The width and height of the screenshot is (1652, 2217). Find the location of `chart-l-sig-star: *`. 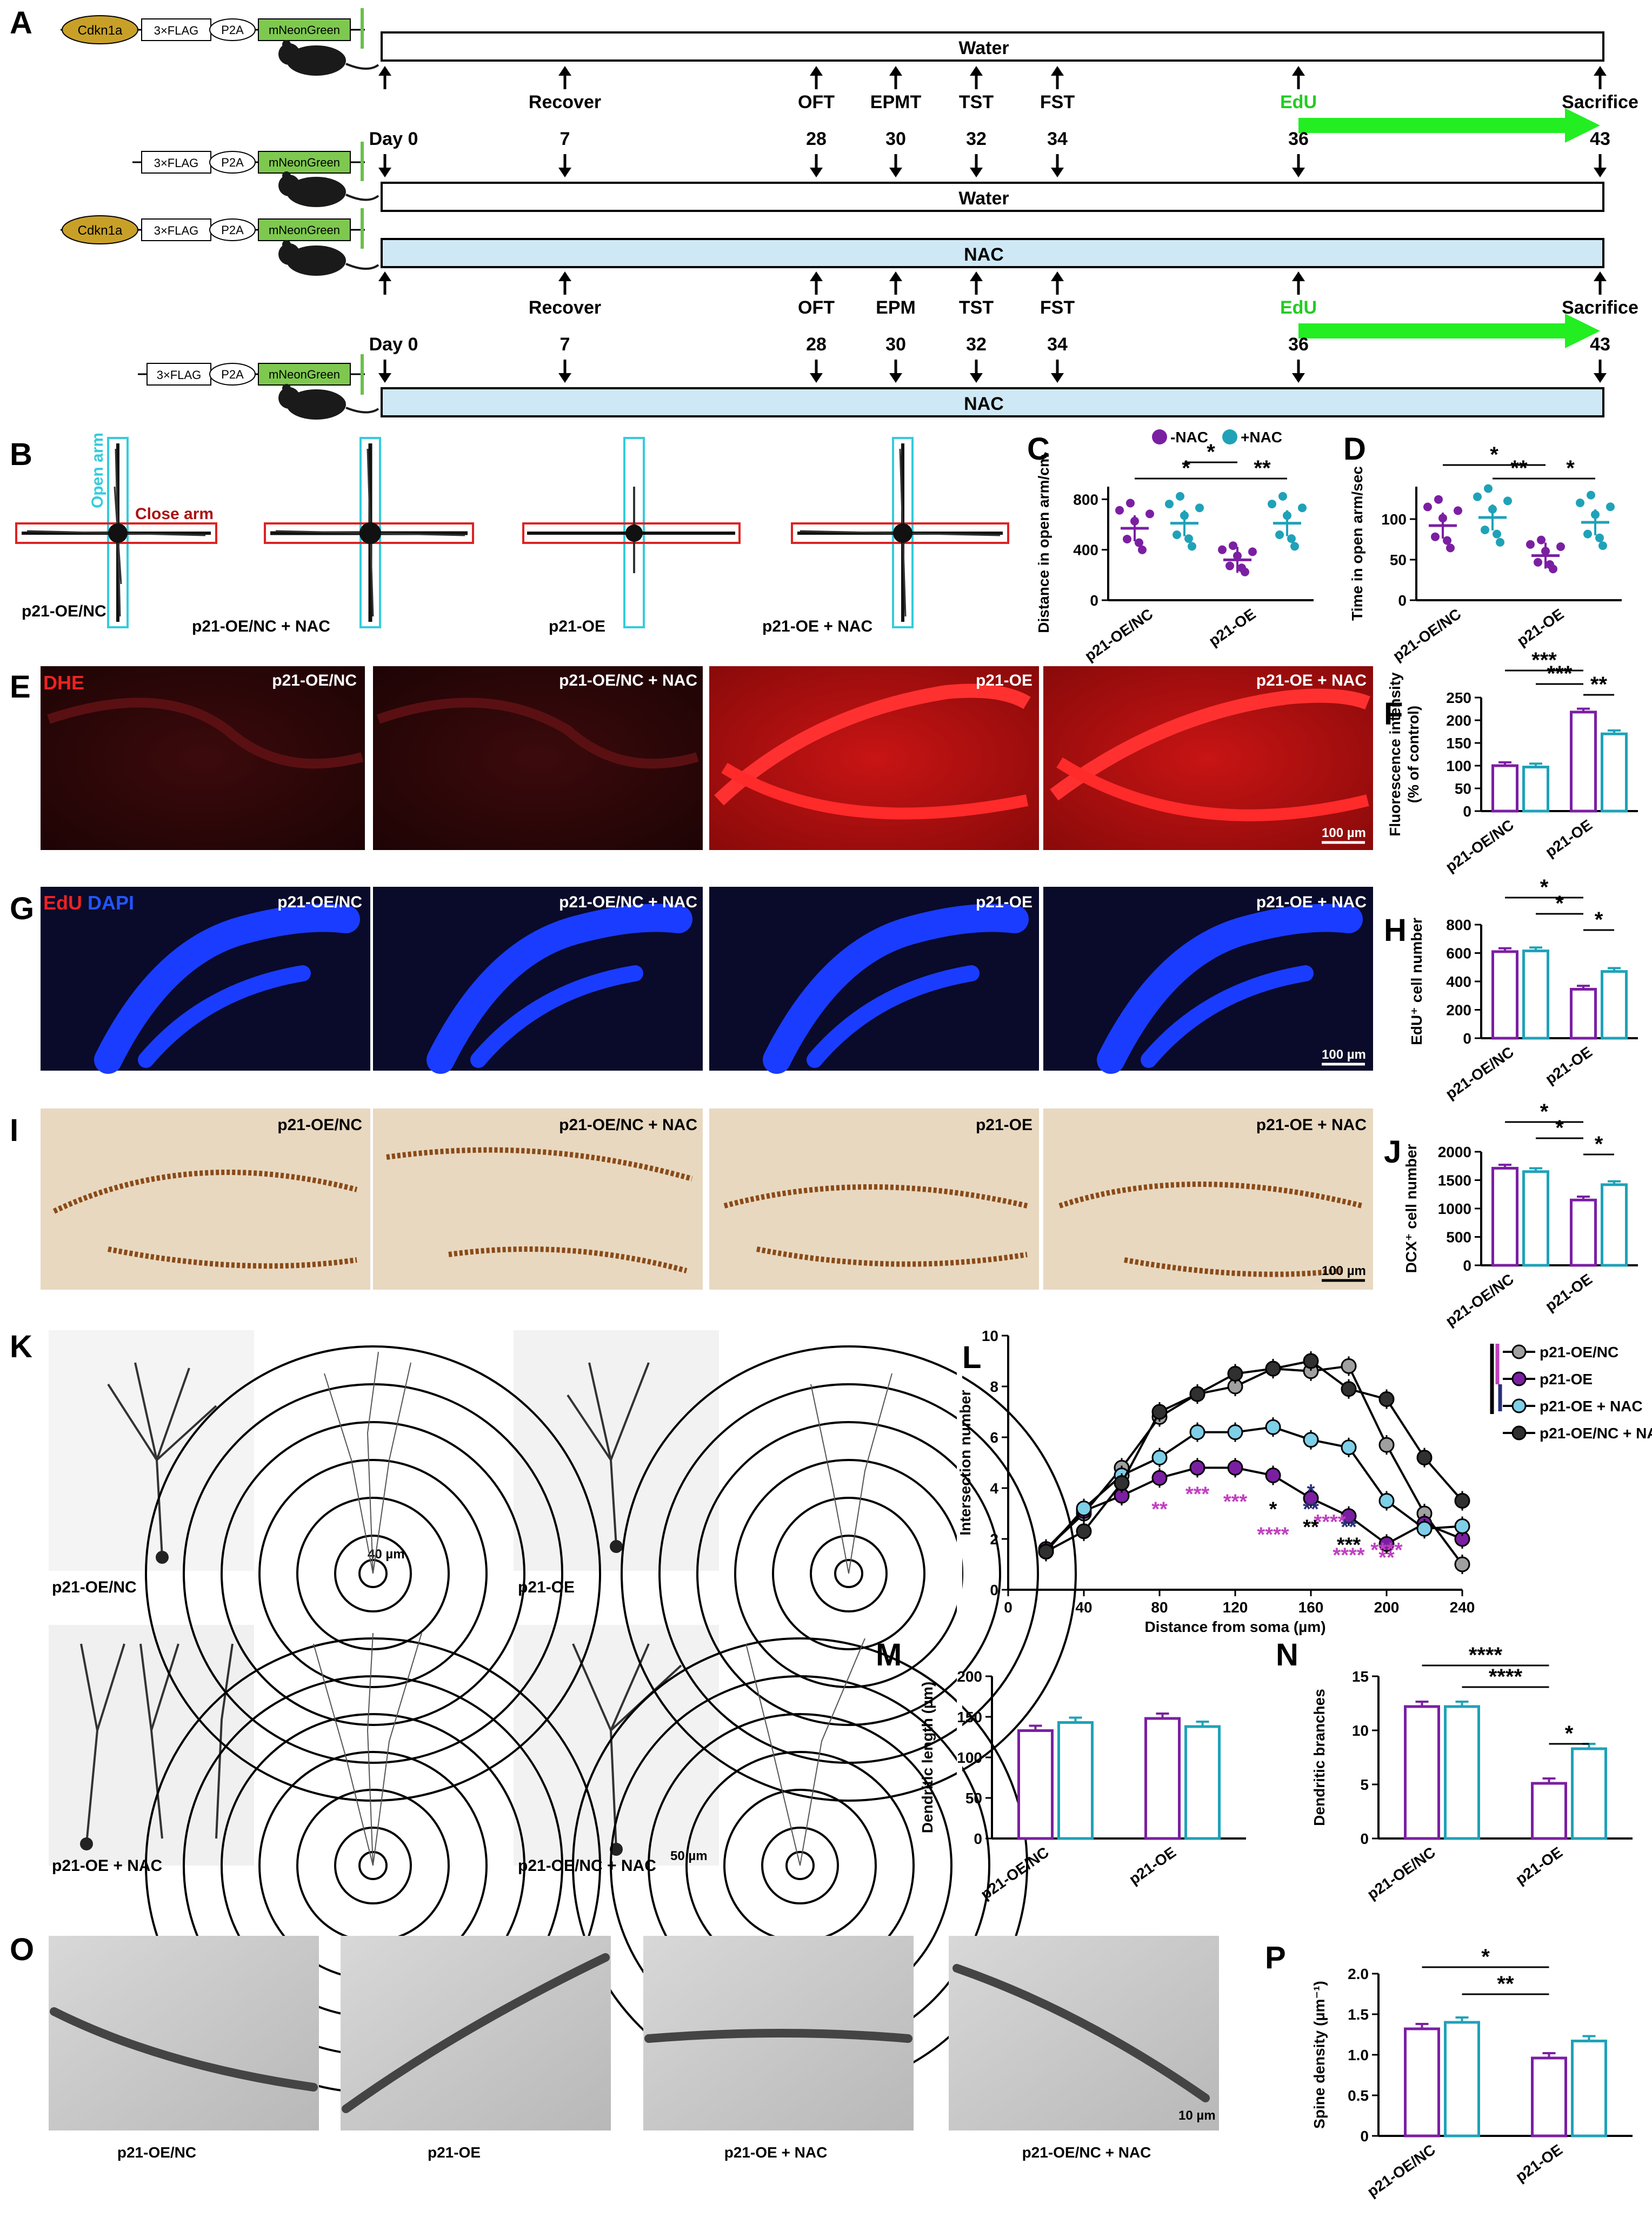

chart-l-sig-star: * is located at coordinates (1273, 1509).